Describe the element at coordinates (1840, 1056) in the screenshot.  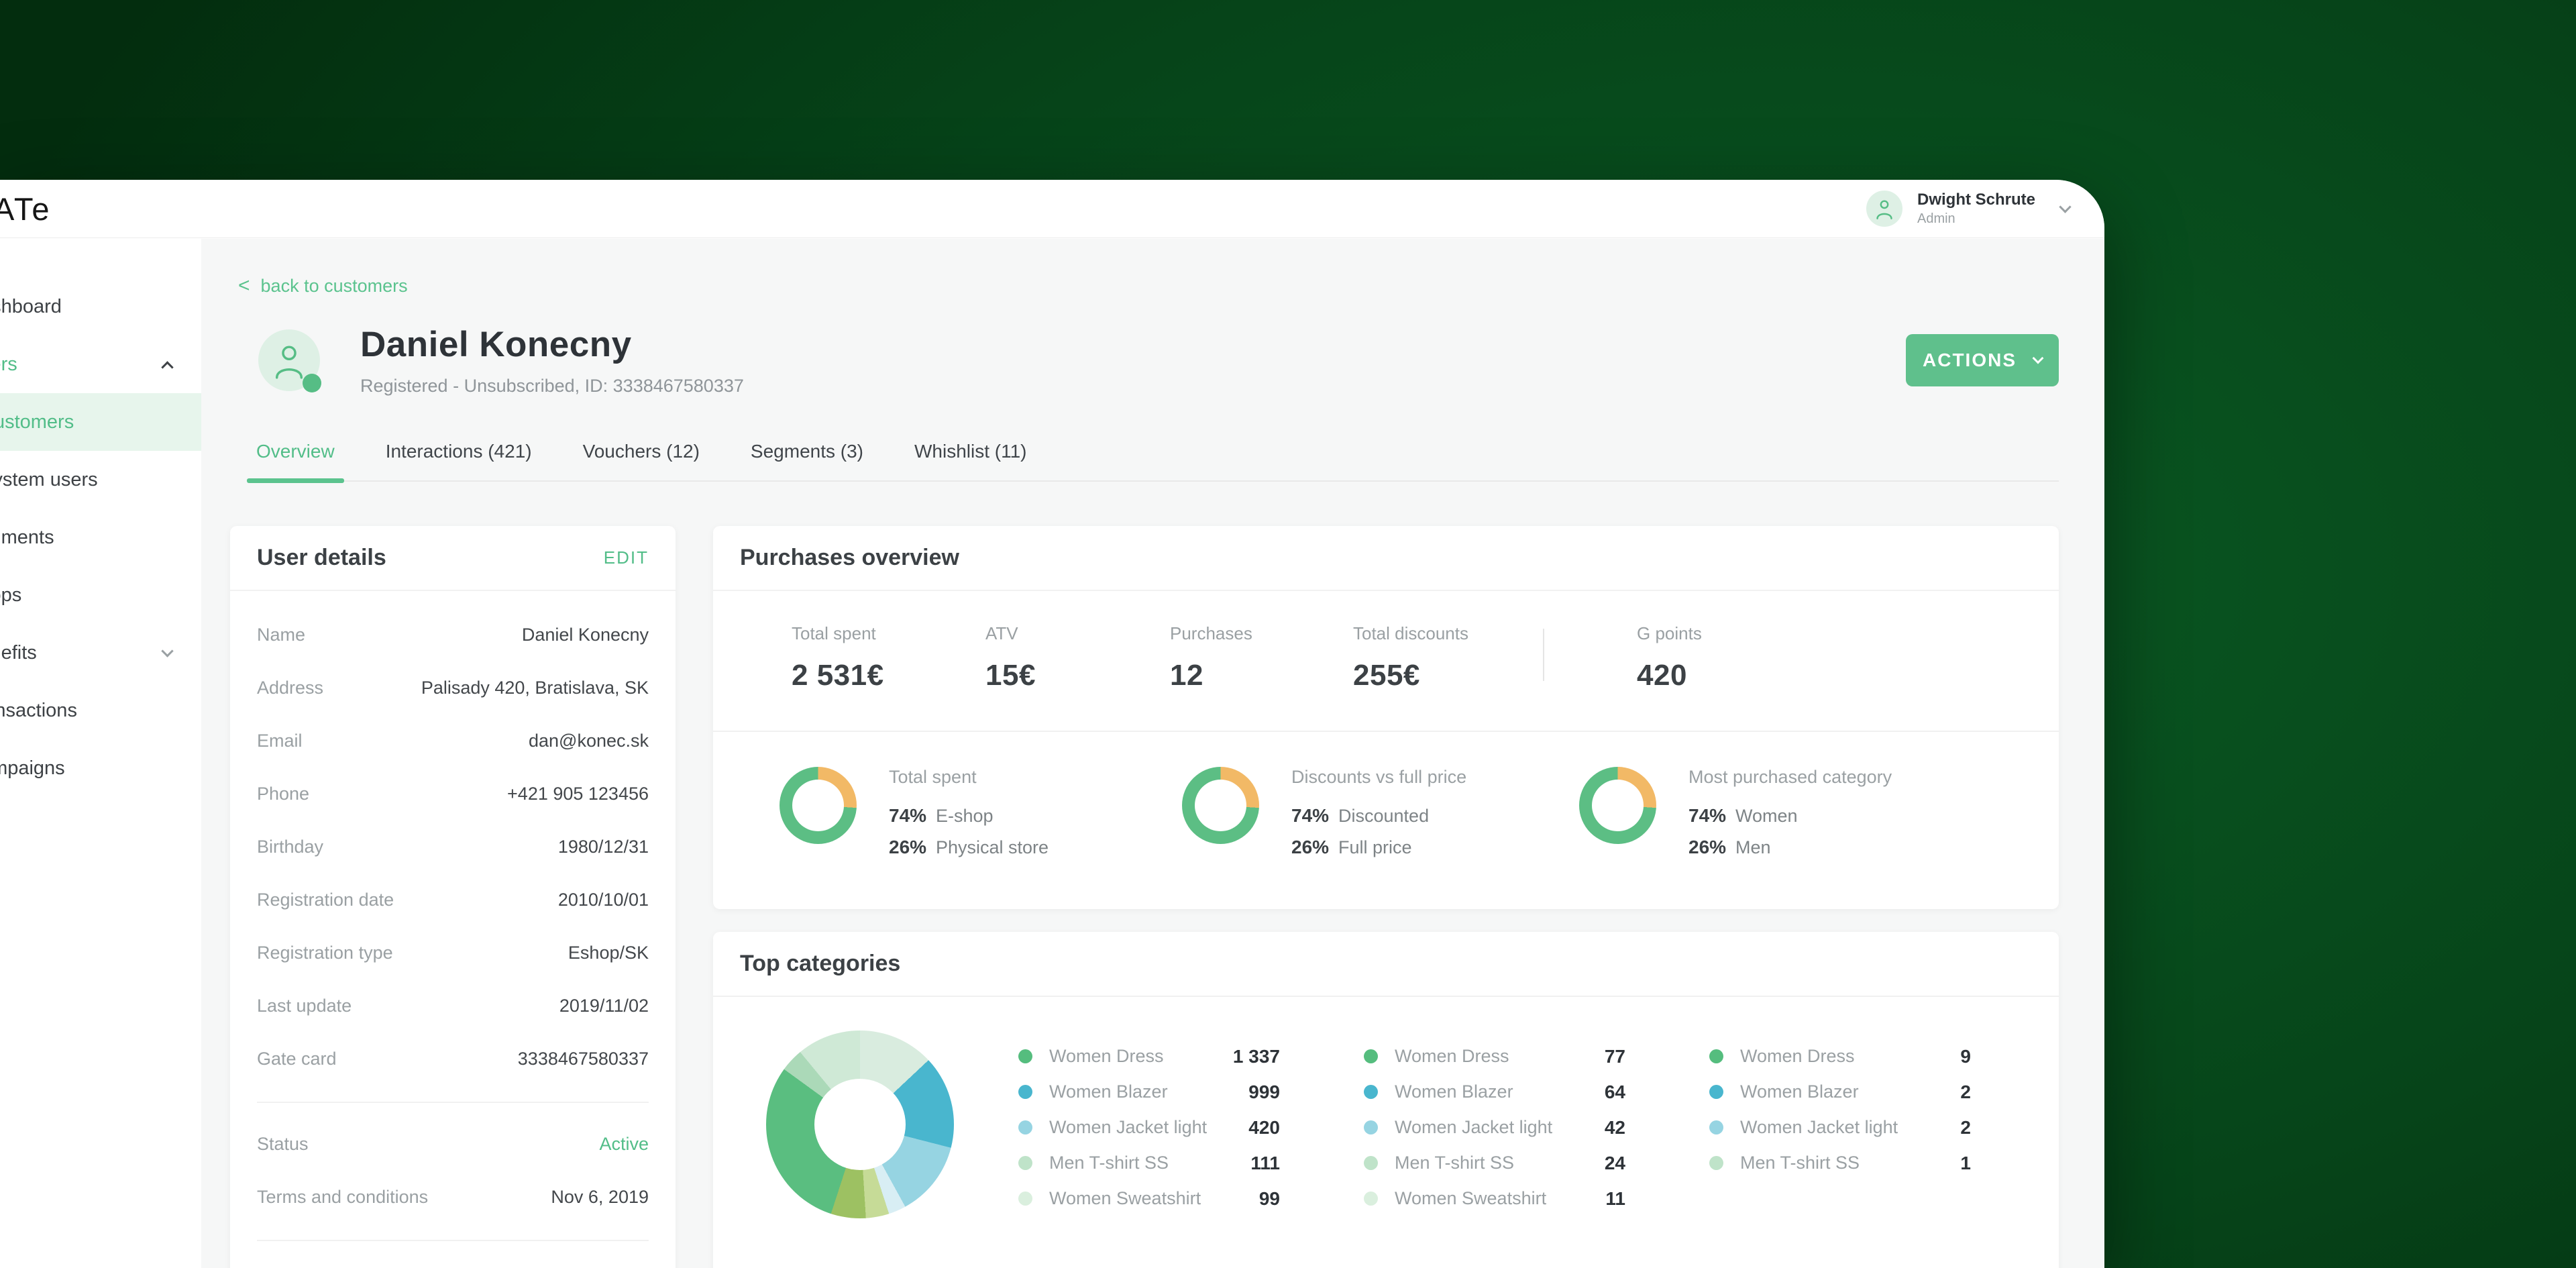
I see `legend-row: Women Dress 9` at that location.